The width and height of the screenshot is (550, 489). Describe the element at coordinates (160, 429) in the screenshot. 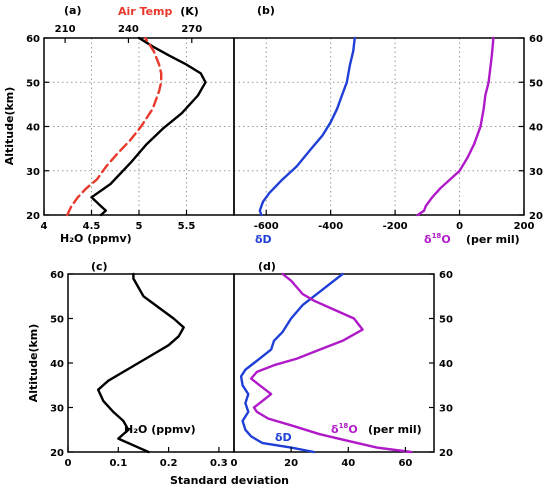

I see `panel-c-annotation: H₂O (ppmv)` at that location.